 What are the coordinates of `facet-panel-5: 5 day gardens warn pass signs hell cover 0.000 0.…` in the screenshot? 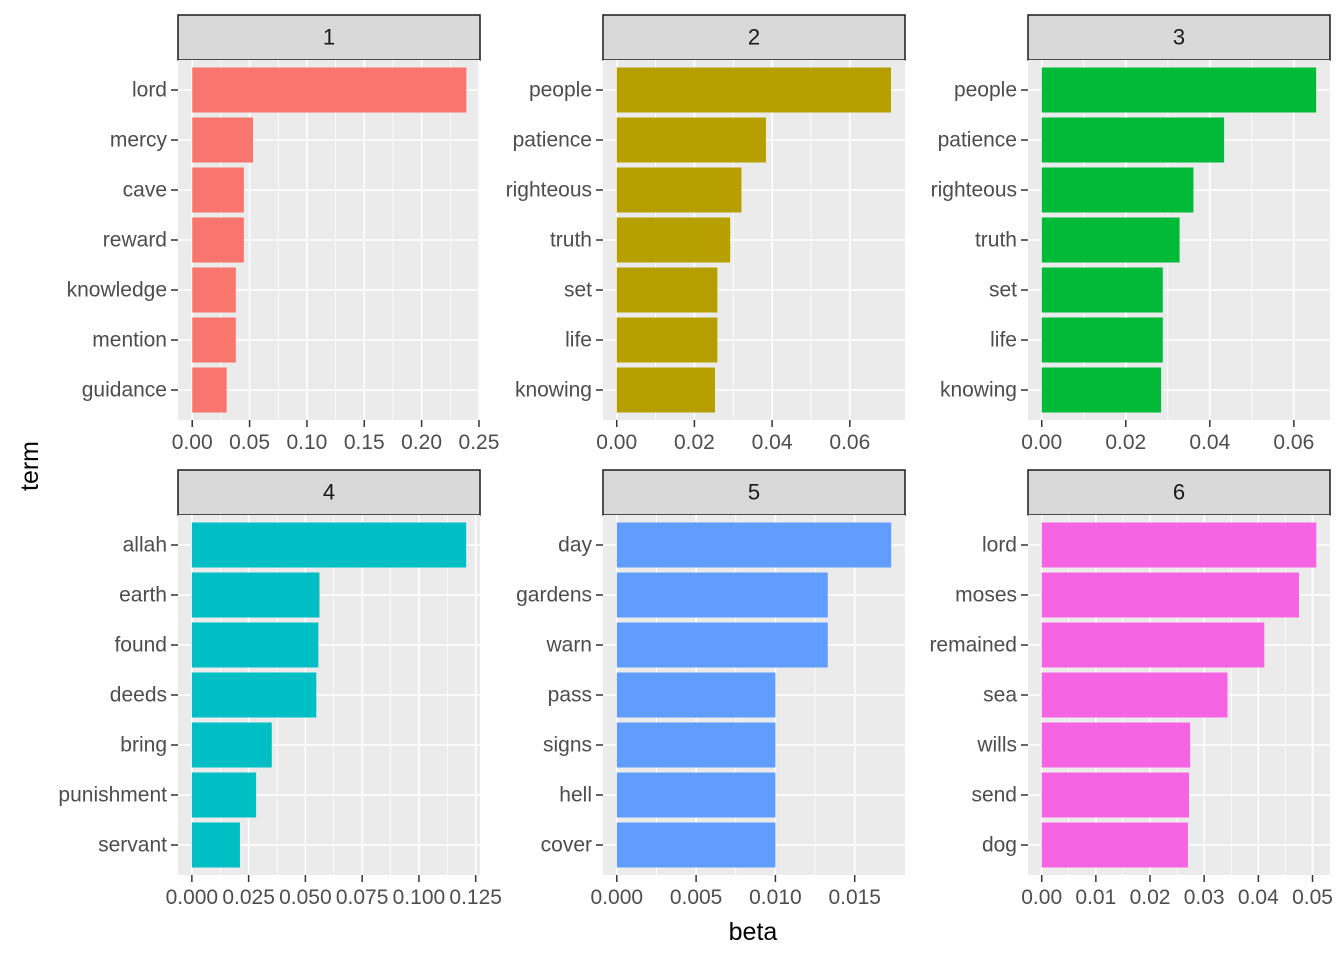 It's located at (711, 689).